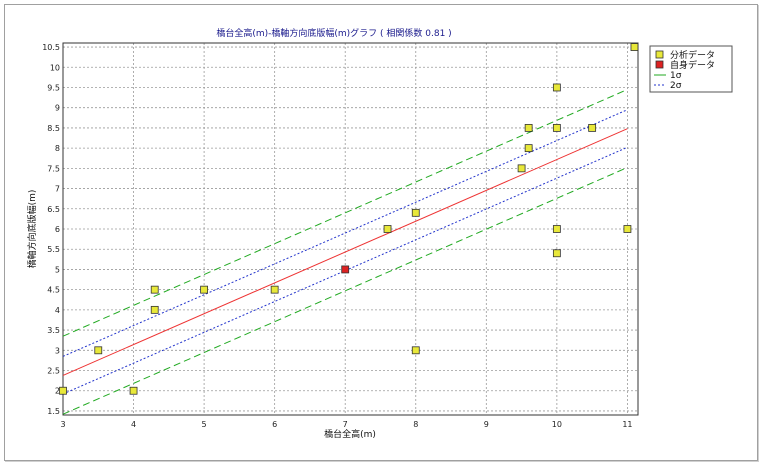  Describe the element at coordinates (204, 424) in the screenshot. I see `x-tick-label: 5` at that location.